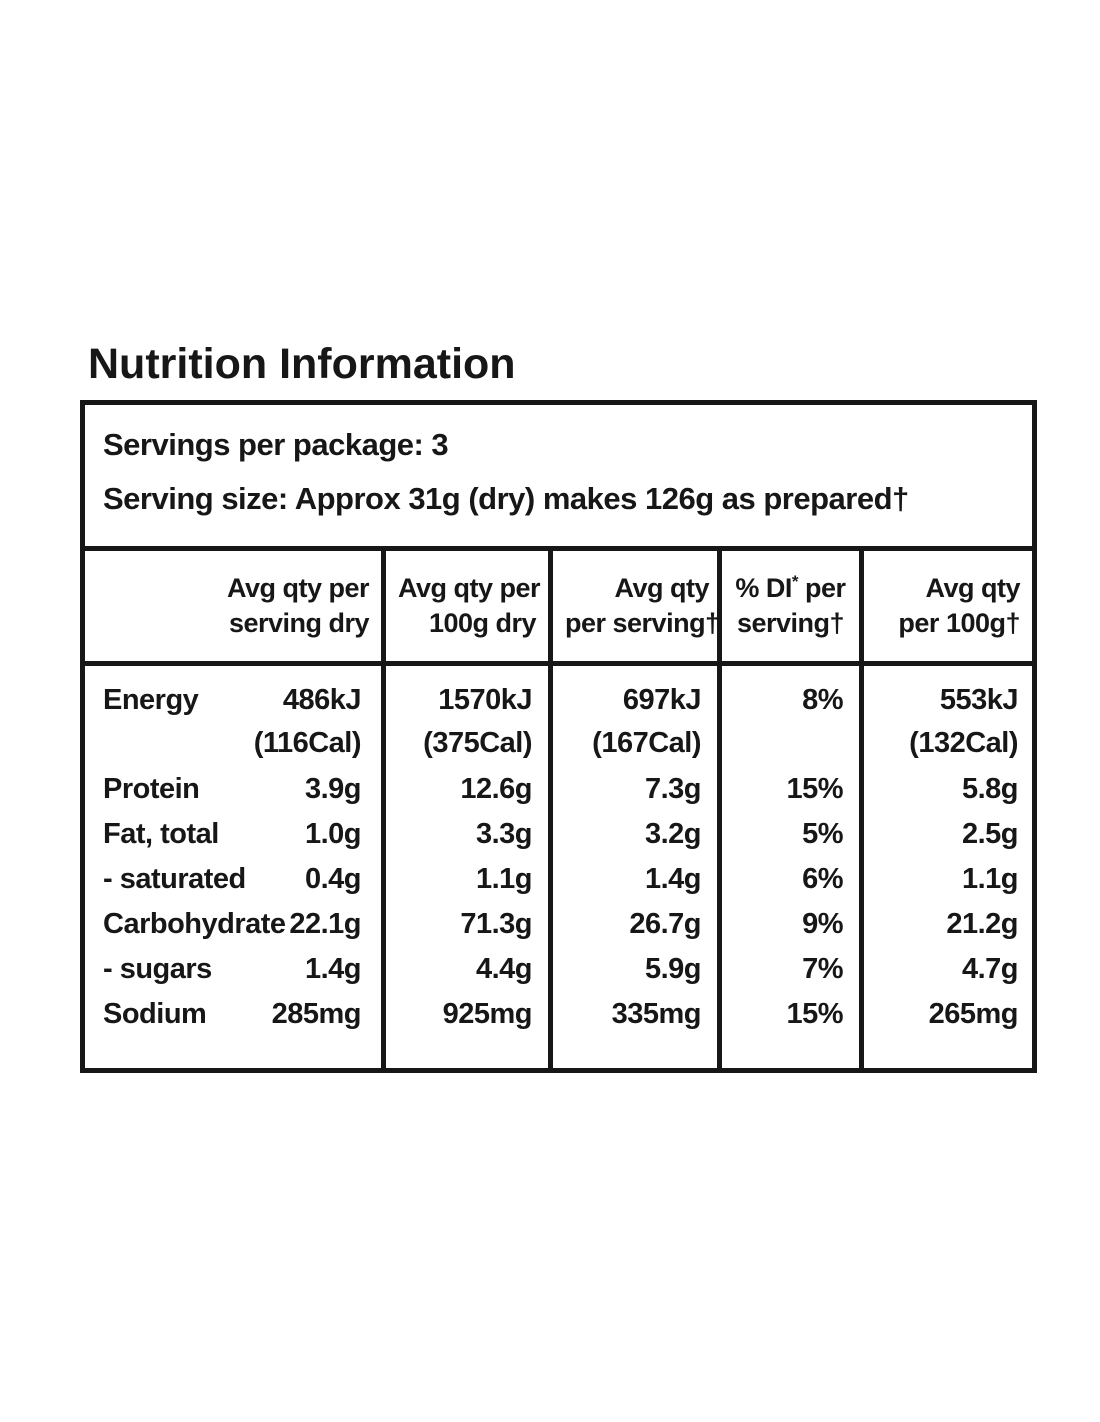 The height and width of the screenshot is (1422, 1100). What do you see at coordinates (233, 789) in the screenshot?
I see `row-protein: Protein 3.9g` at bounding box center [233, 789].